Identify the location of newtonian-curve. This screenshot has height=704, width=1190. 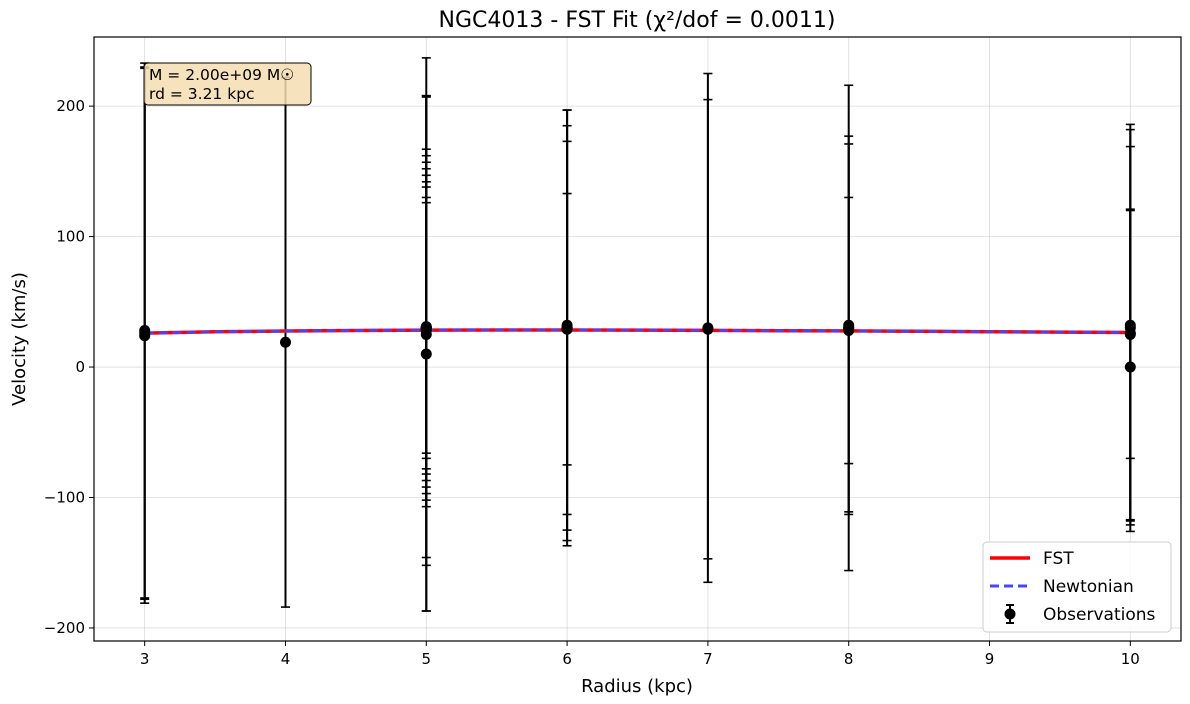
(637, 331).